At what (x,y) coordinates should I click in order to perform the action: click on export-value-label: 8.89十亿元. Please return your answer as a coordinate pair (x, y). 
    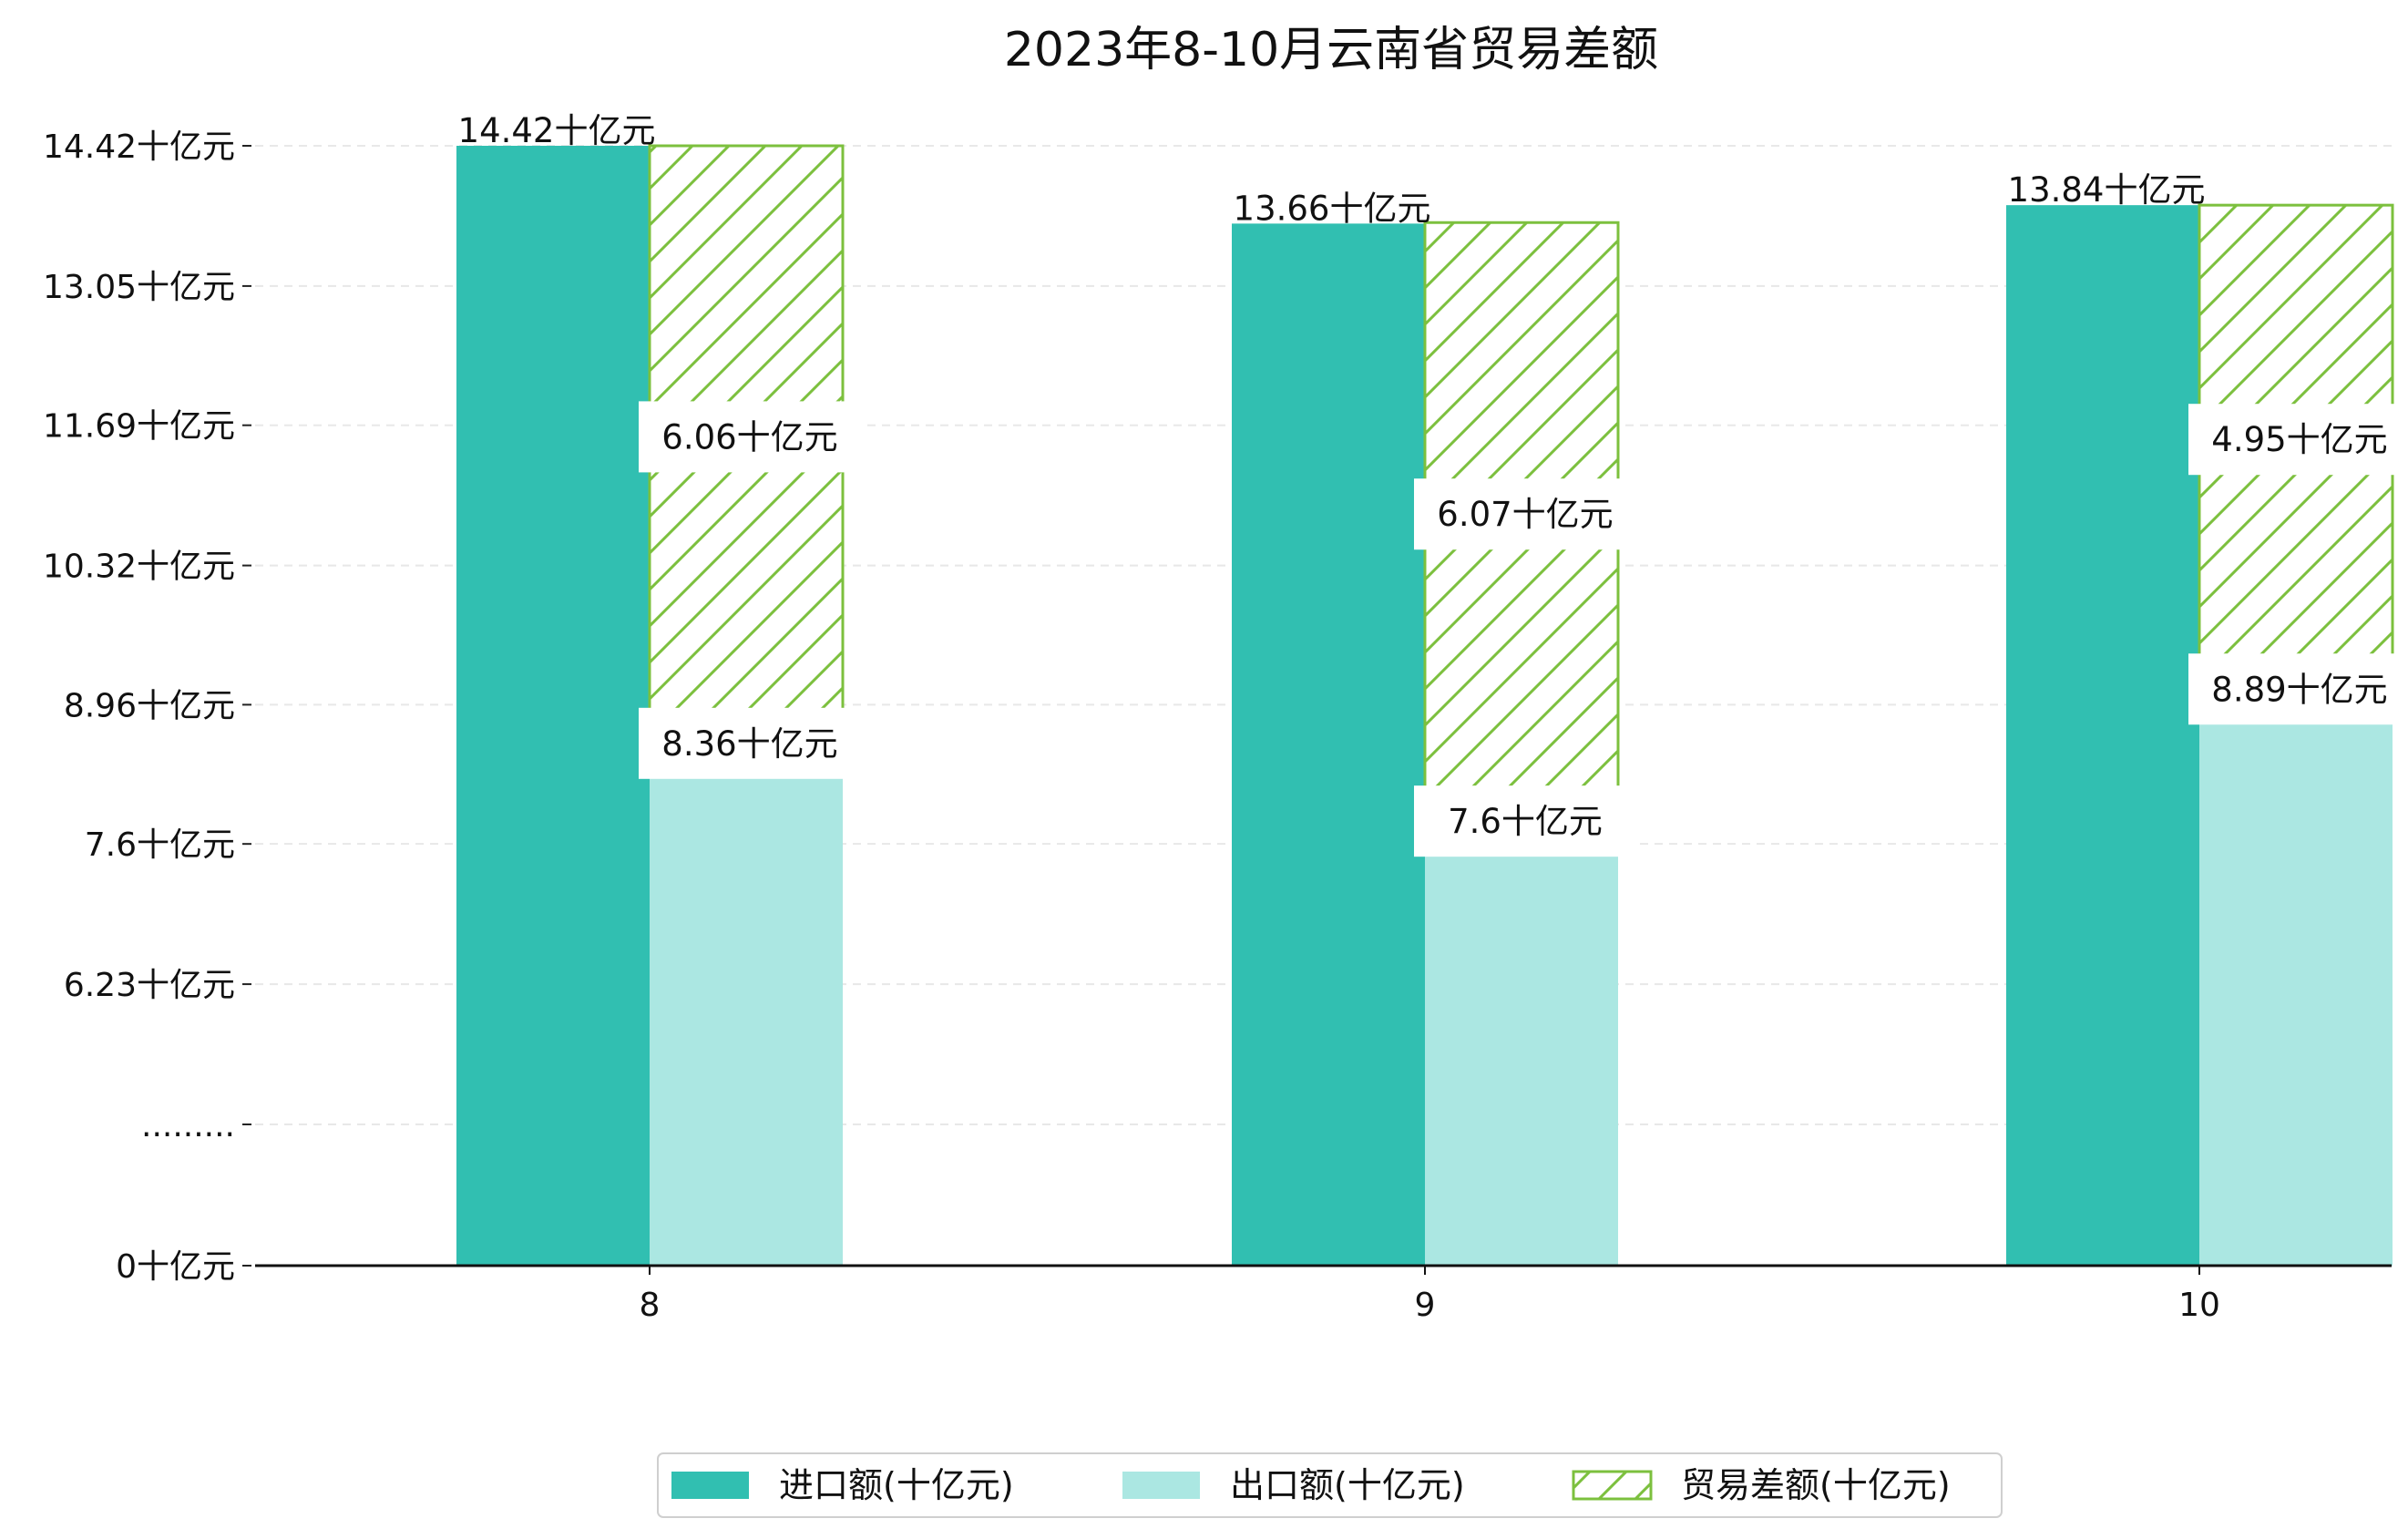
    Looking at the image, I should click on (2299, 690).